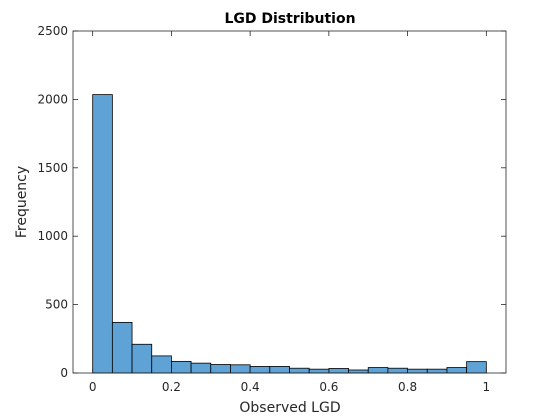  What do you see at coordinates (289, 408) in the screenshot?
I see `x-axis-label: Observed LGD` at bounding box center [289, 408].